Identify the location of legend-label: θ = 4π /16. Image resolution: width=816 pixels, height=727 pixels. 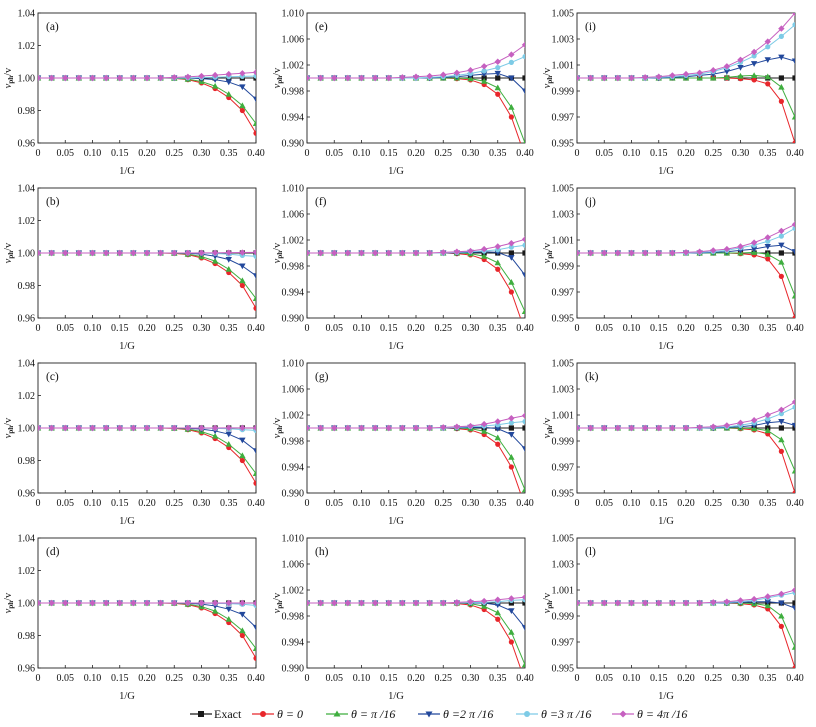
(662, 714).